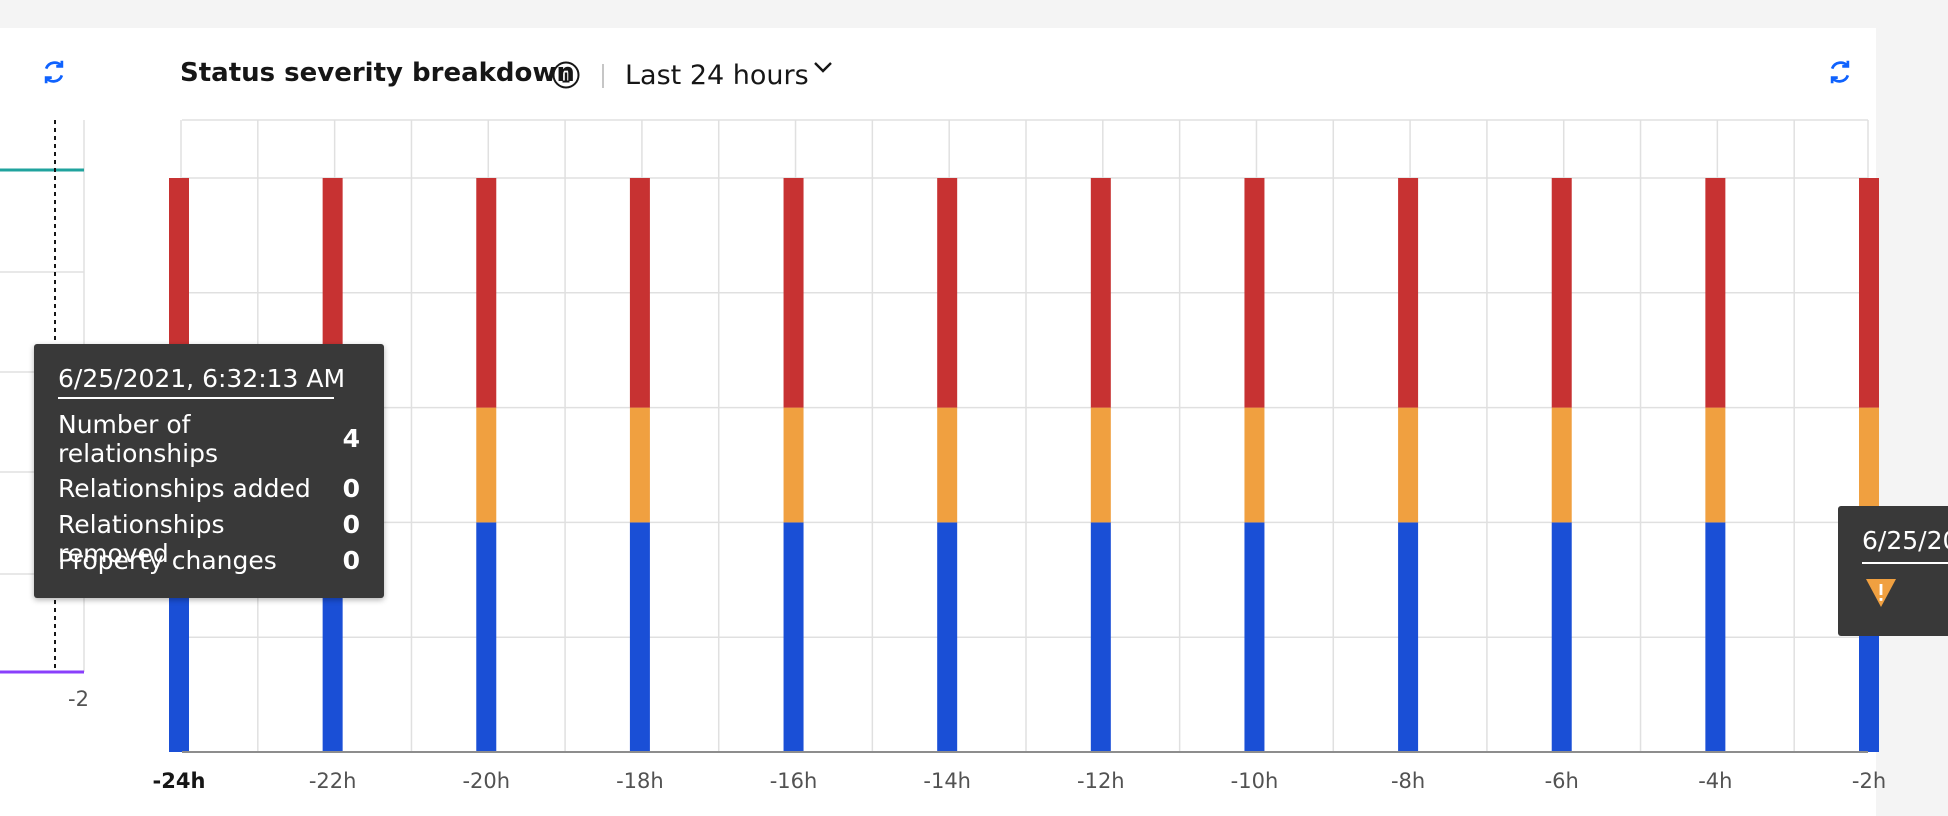 Image resolution: width=1948 pixels, height=816 pixels. I want to click on tooltip-row-label: Property changes, so click(167, 560).